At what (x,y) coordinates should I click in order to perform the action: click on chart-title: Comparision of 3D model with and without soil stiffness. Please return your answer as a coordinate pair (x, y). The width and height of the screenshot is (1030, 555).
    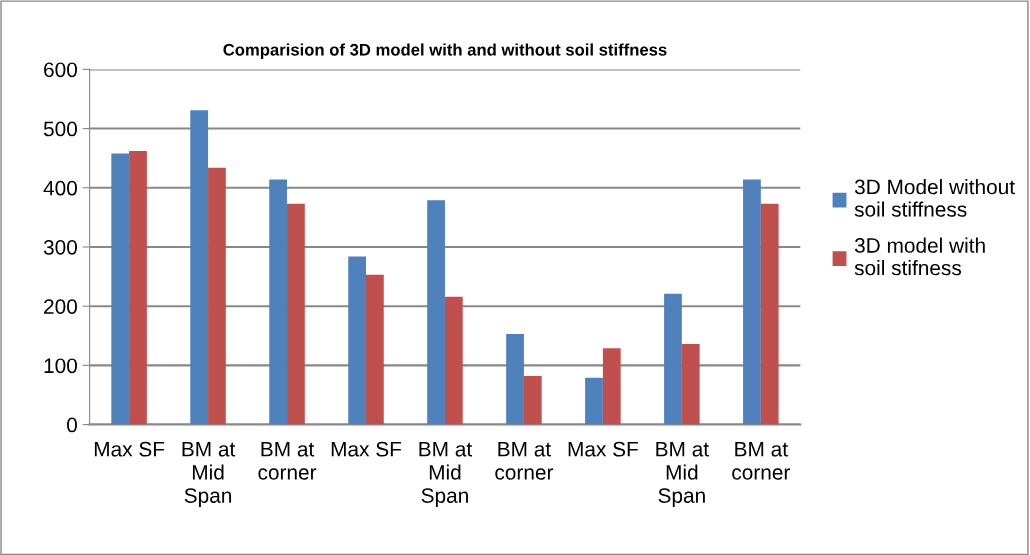
    Looking at the image, I should click on (445, 51).